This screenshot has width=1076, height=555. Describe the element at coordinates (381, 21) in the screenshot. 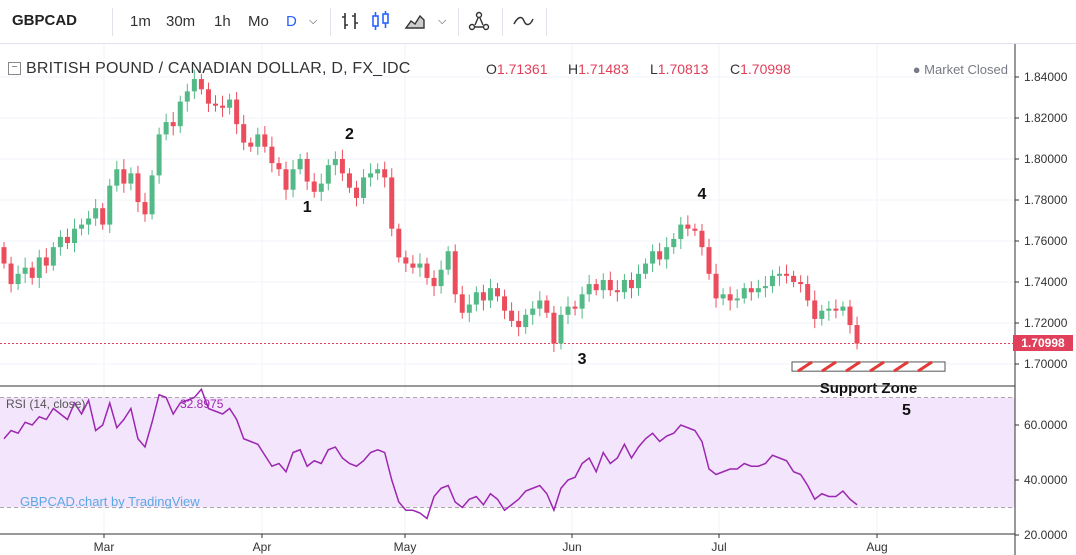

I see `candles-chart-icon` at that location.